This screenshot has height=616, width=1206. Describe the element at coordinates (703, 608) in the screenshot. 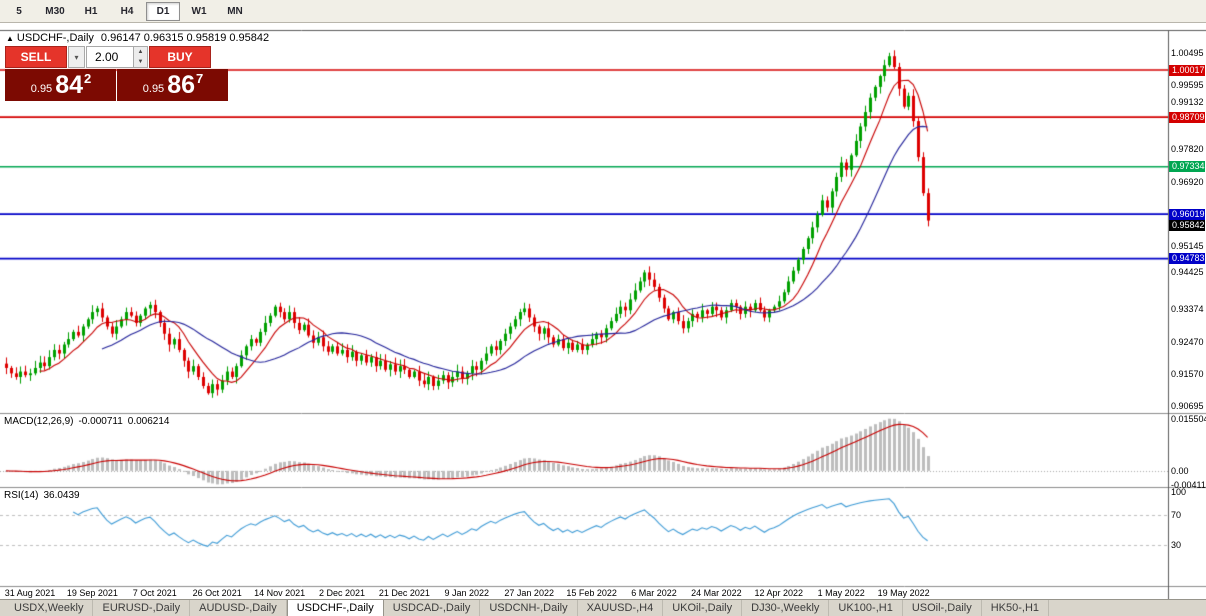

I see `chart-tab-ukoil-daily: UKOil-,Daily` at that location.